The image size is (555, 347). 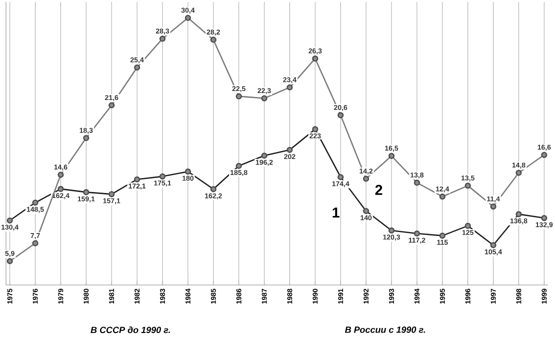 I want to click on text: В России с 1990 г., so click(x=385, y=329).